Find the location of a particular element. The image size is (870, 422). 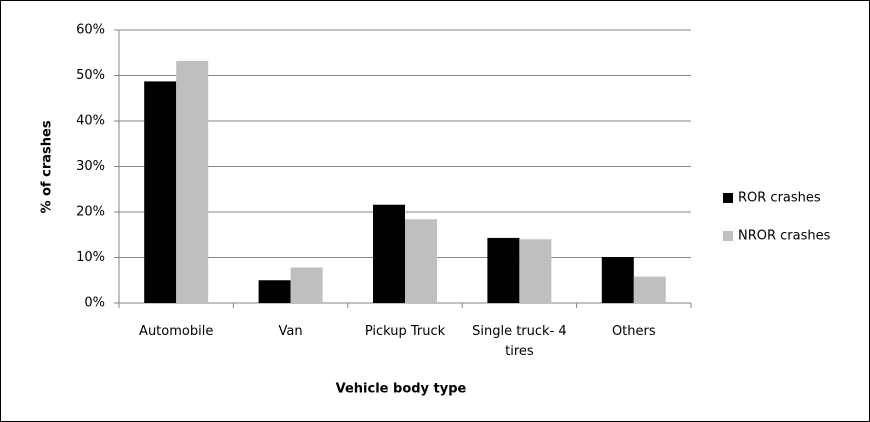

x-tick-label: Pickup Truck is located at coordinates (405, 331).